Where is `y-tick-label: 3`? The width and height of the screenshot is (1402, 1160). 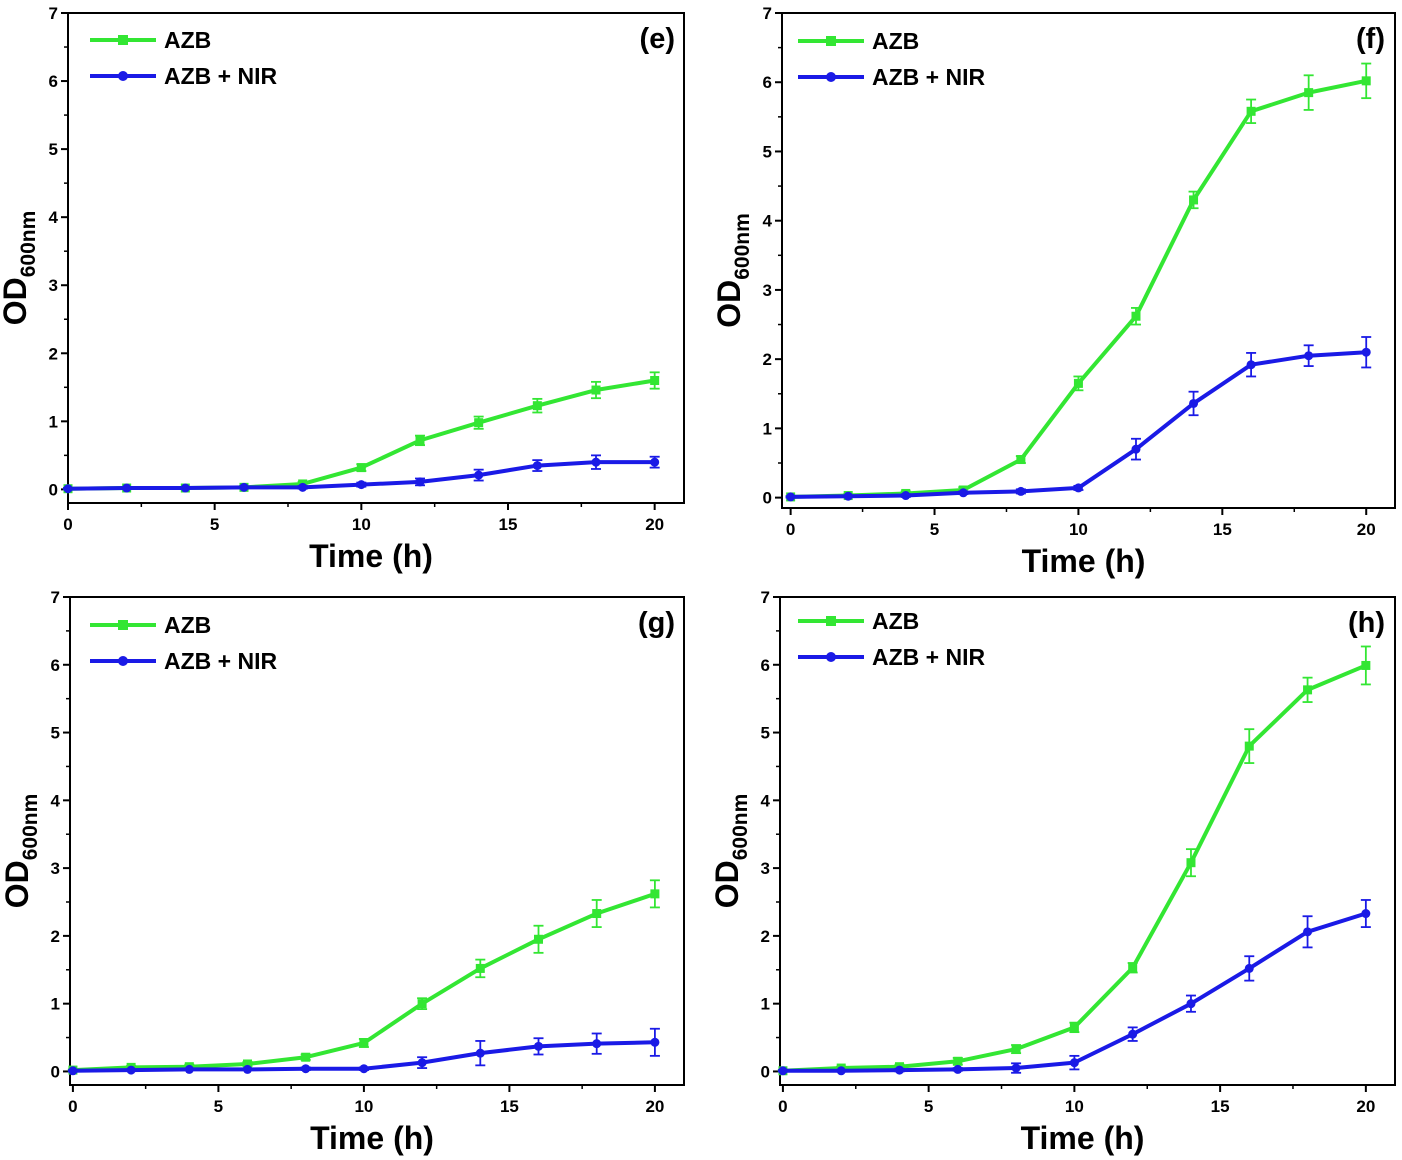
y-tick-label: 3 is located at coordinates (767, 290).